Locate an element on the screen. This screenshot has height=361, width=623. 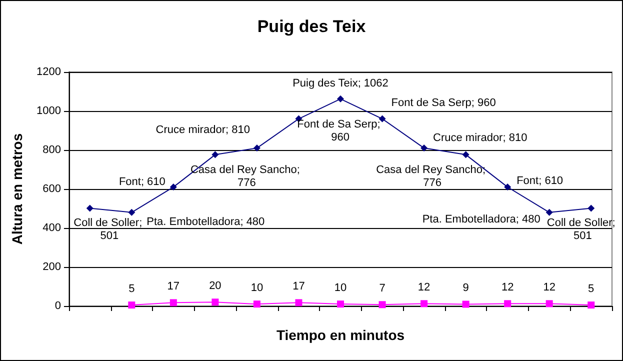
data-label: Puig des Teix; 1062 is located at coordinates (340, 83).